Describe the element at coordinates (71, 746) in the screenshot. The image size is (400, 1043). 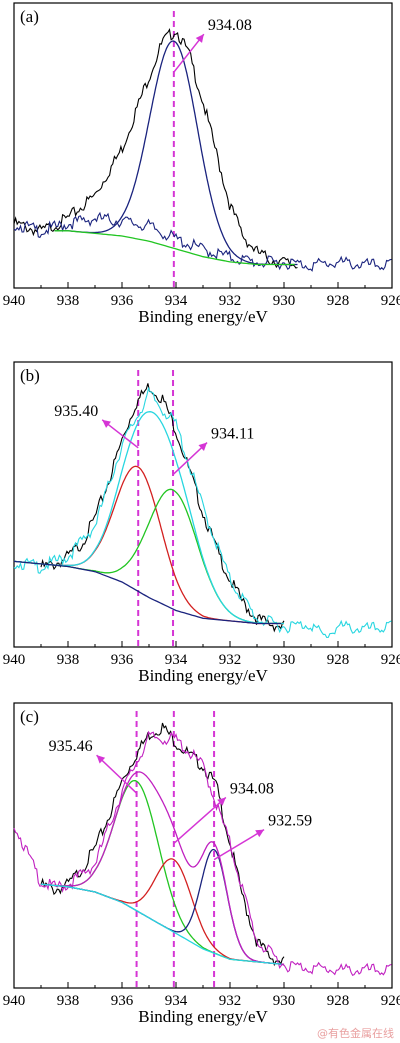
I see `peak-value-label: 935.46` at that location.